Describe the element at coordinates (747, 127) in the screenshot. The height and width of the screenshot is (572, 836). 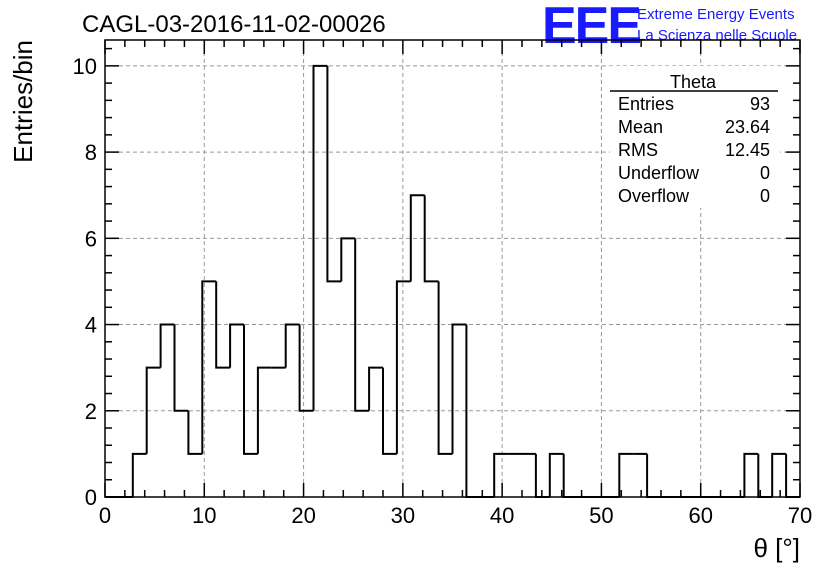
I see `stats-value: 23.64` at that location.